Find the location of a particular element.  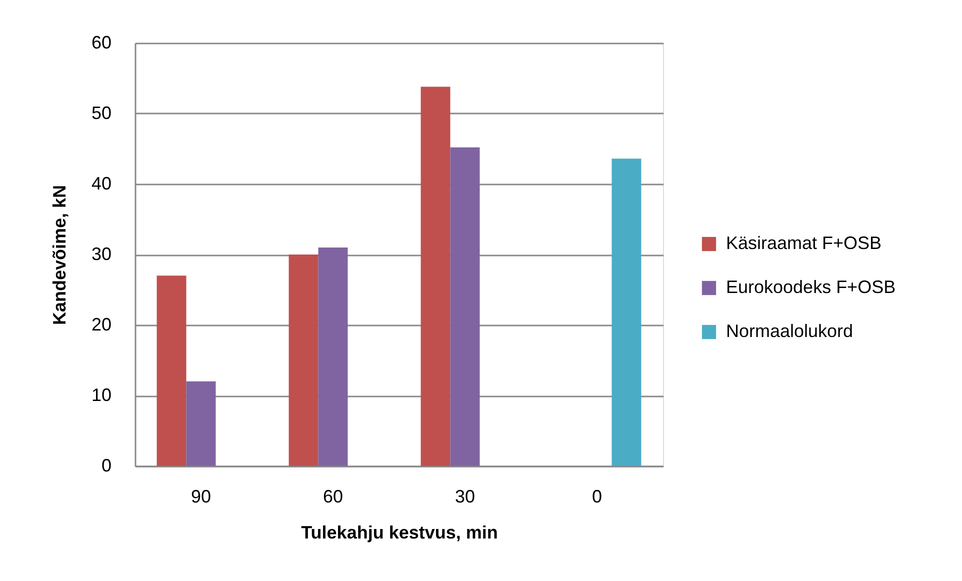

y-tick-label: 10 is located at coordinates (101, 395).